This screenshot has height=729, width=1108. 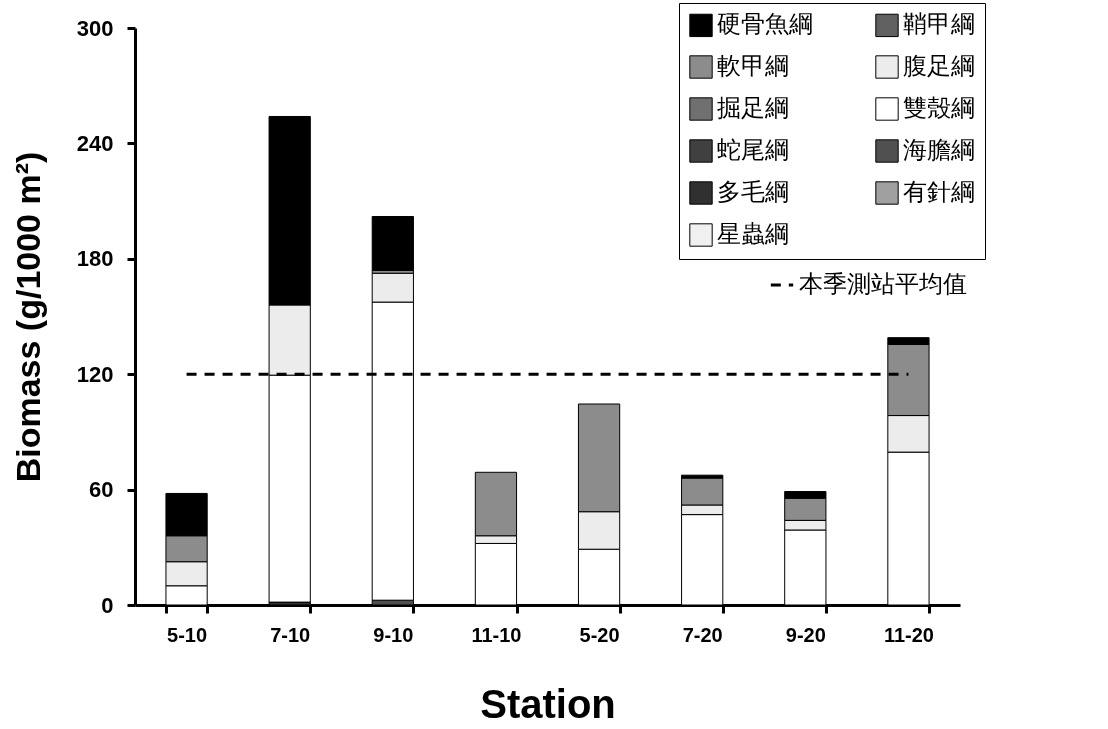 What do you see at coordinates (939, 108) in the screenshot?
I see `legend-label: 雙殼綱` at bounding box center [939, 108].